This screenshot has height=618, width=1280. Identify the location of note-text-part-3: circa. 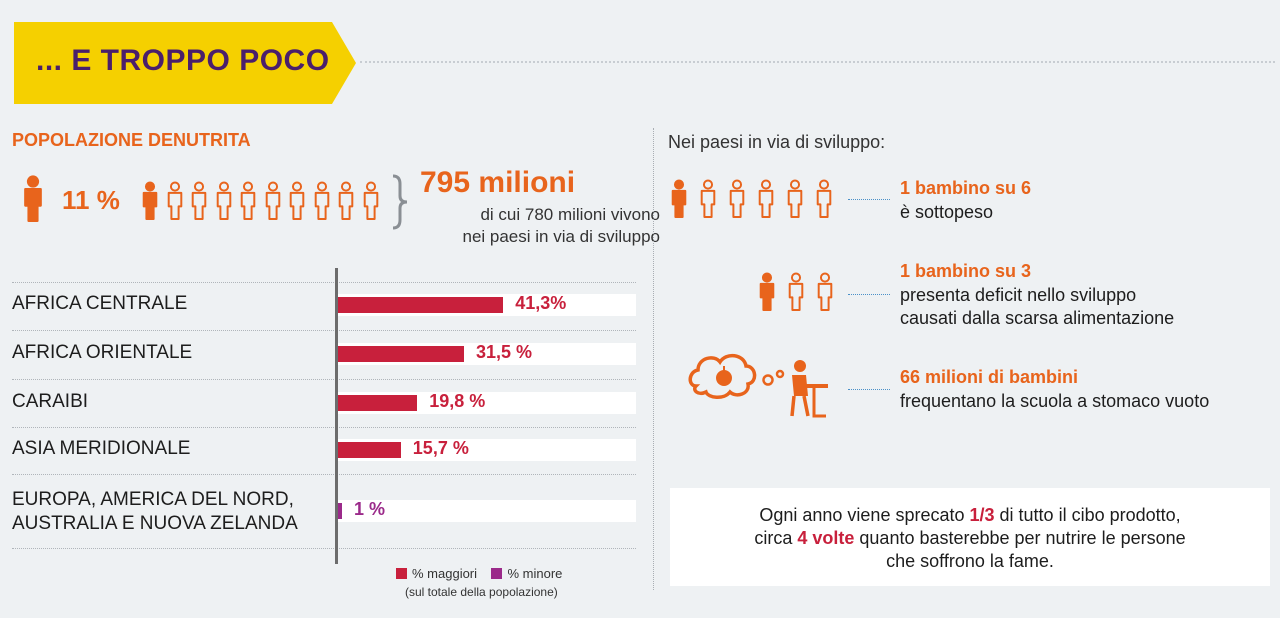
(776, 538).